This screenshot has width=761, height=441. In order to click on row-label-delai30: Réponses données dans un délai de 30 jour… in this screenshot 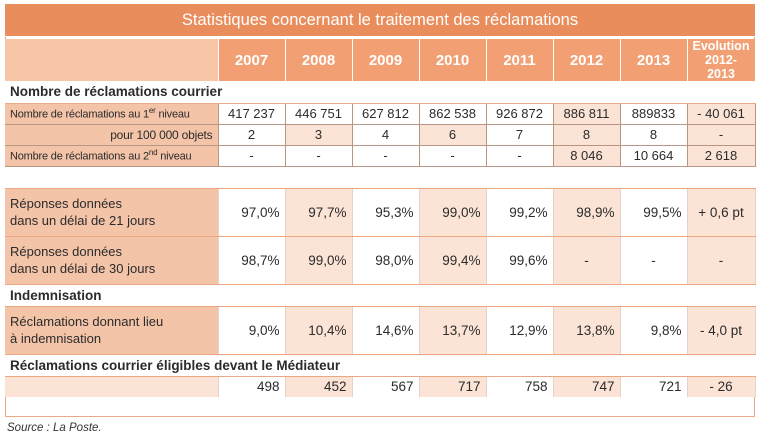, I will do `click(112, 260)`.